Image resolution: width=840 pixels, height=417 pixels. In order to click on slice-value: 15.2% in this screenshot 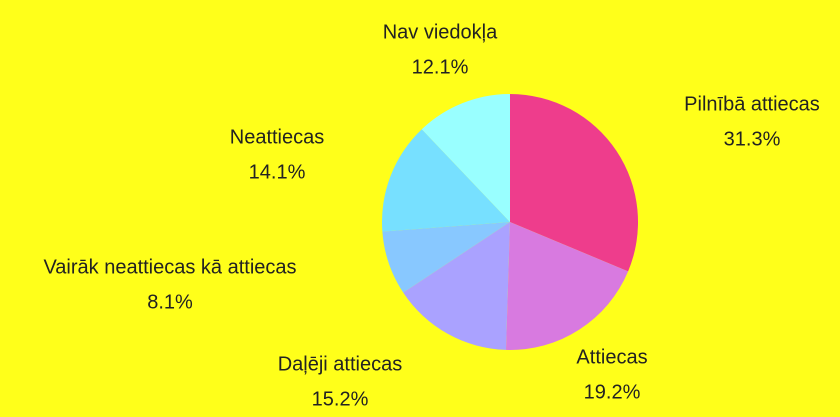, I will do `click(340, 399)`.